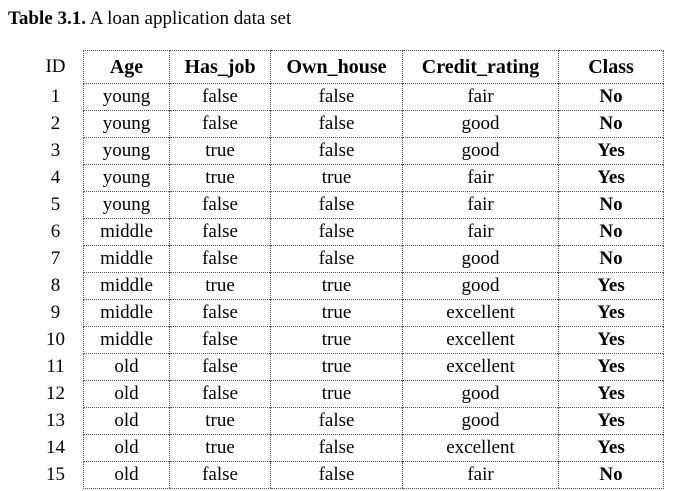  I want to click on cell-id: 13, so click(55, 420).